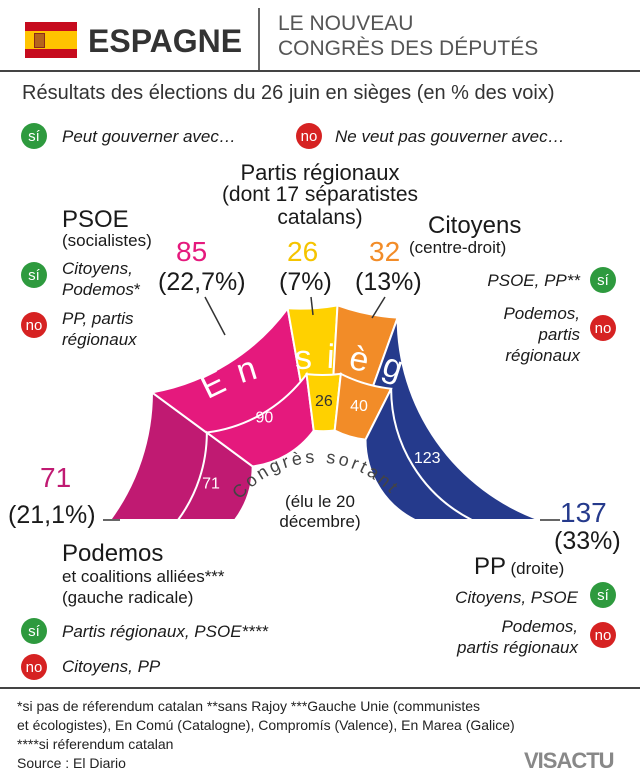 This screenshot has height=782, width=640. Describe the element at coordinates (537, 568) in the screenshot. I see `pp-desc: (droite)` at that location.